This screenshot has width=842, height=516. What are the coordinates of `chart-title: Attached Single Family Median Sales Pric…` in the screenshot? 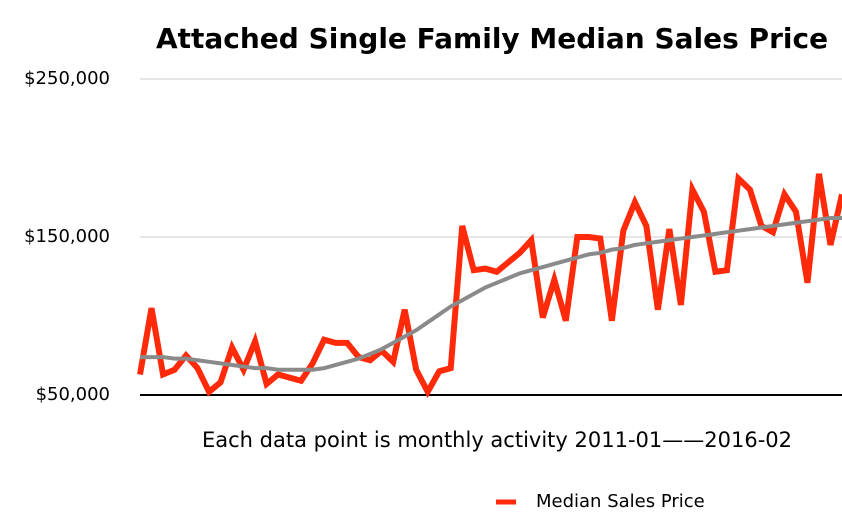 It's located at (492, 38).